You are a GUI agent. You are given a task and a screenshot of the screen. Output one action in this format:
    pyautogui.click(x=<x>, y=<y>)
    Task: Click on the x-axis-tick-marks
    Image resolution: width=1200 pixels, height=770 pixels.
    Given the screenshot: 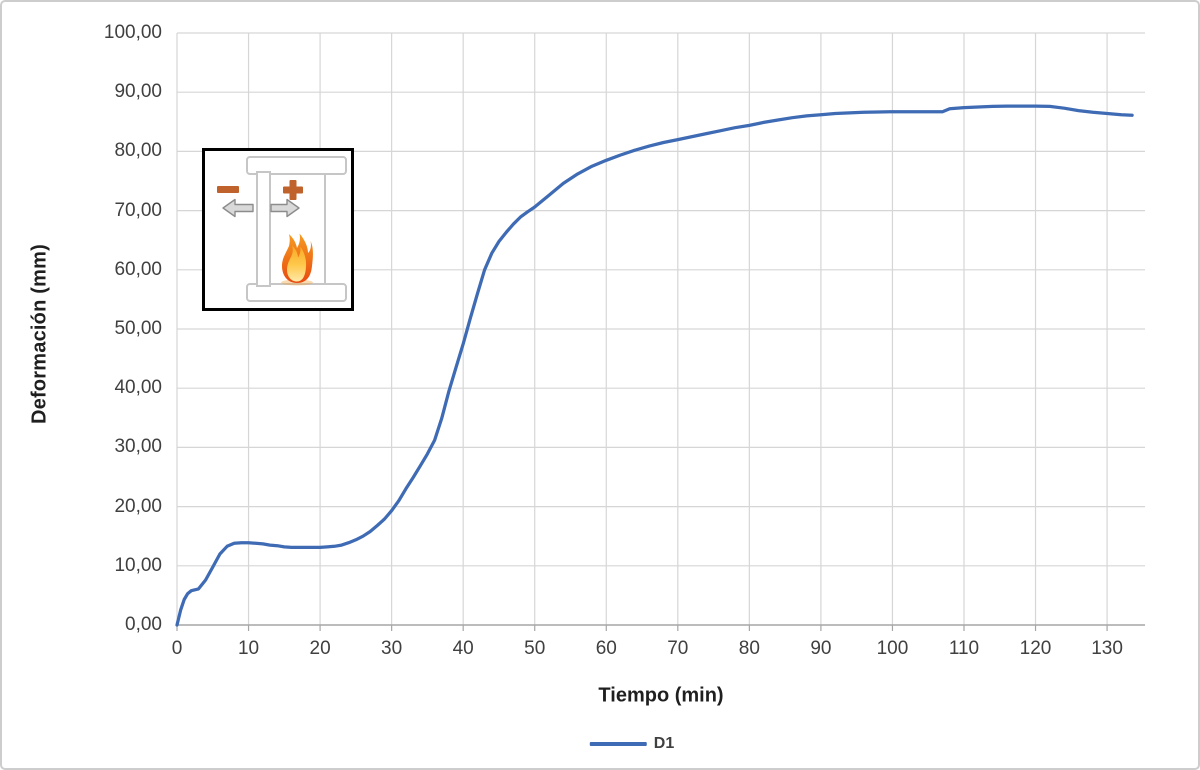 What is the action you would take?
    pyautogui.click(x=642, y=628)
    